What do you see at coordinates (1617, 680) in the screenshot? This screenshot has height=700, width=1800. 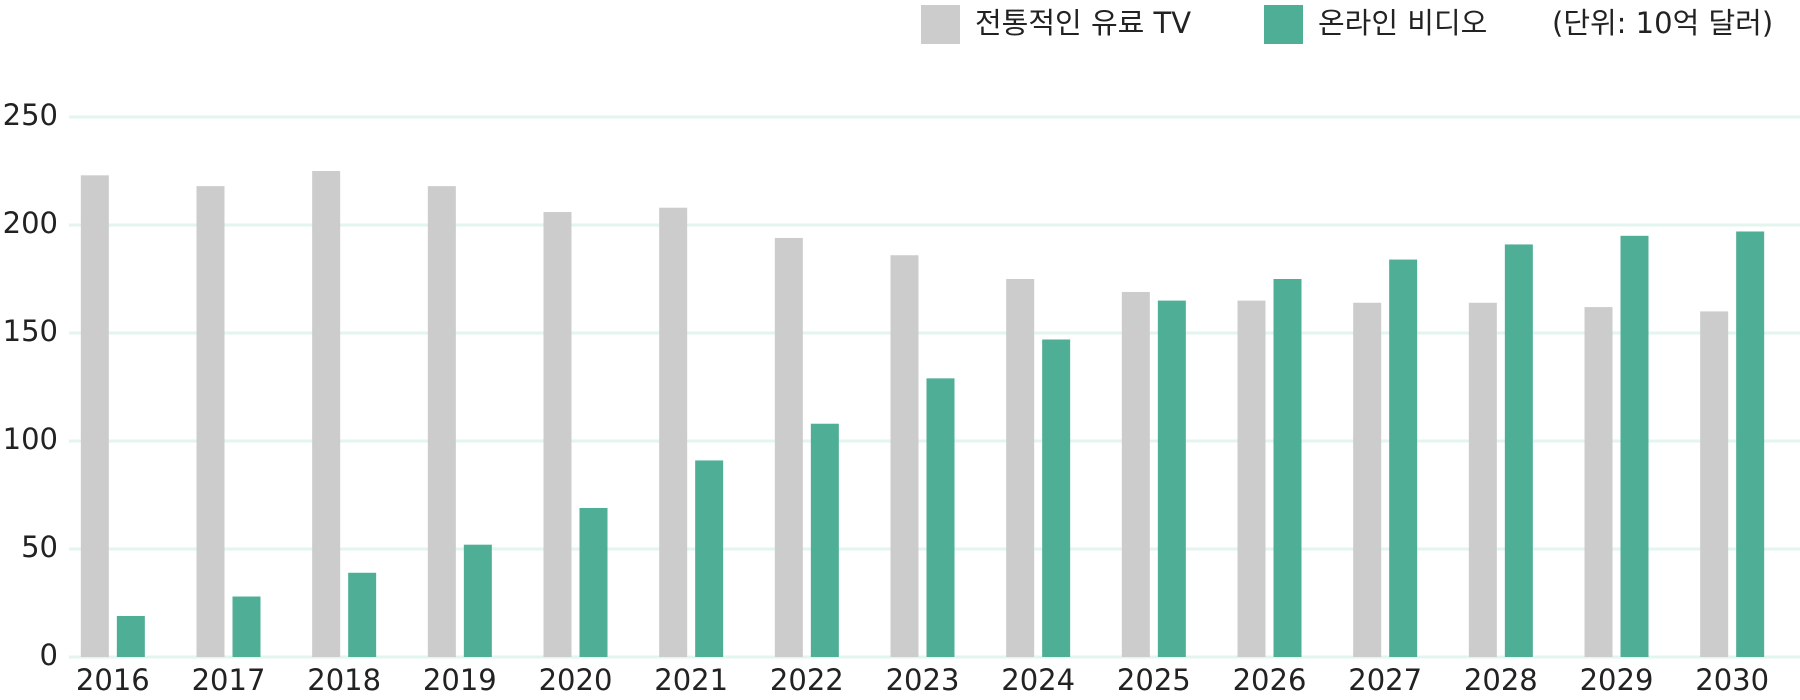 I see `x-tick-label: 2029` at bounding box center [1617, 680].